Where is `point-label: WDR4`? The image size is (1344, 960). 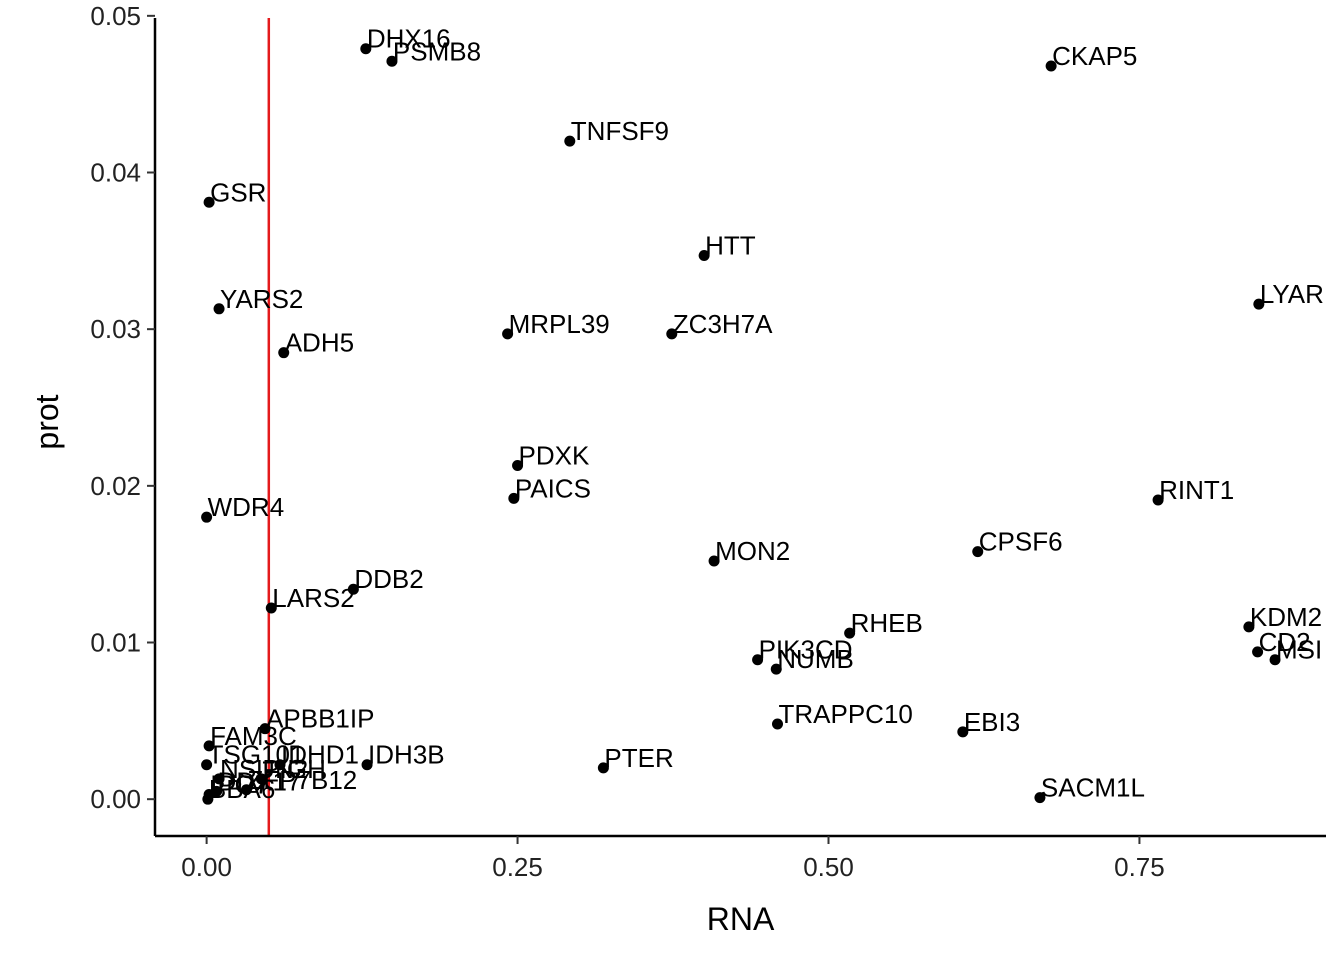 point-label: WDR4 is located at coordinates (246, 507).